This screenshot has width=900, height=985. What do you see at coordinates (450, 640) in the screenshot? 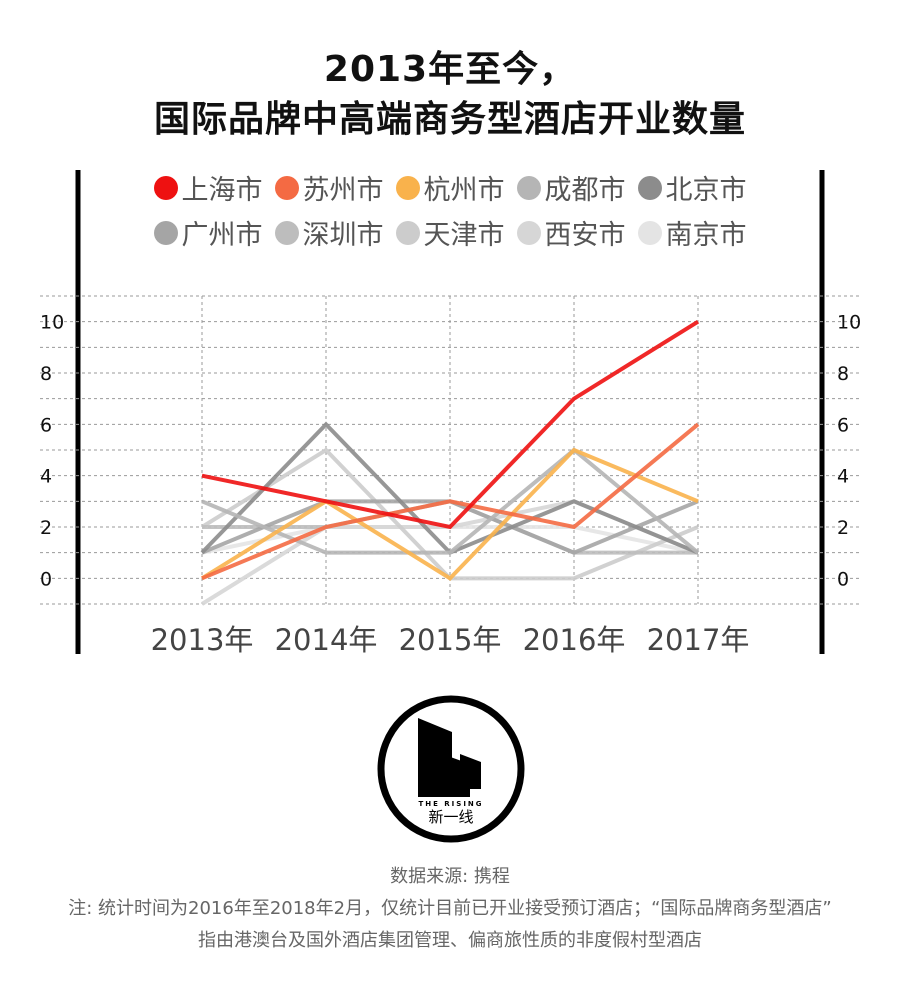
I see `x-tick-label: 2015年` at bounding box center [450, 640].